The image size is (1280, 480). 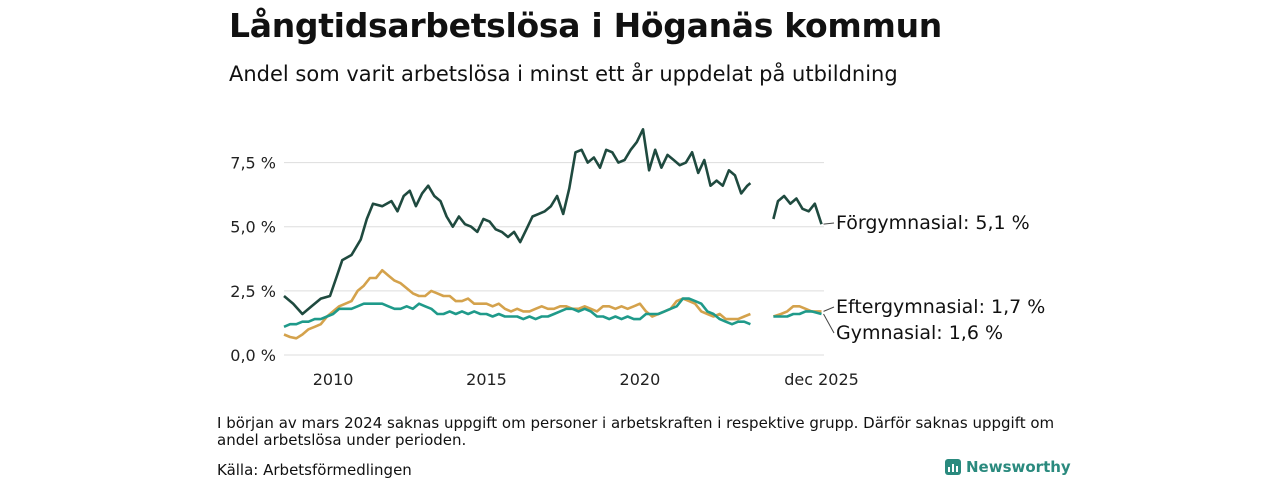 What do you see at coordinates (640, 379) in the screenshot?
I see `x-tick-label: 2020` at bounding box center [640, 379].